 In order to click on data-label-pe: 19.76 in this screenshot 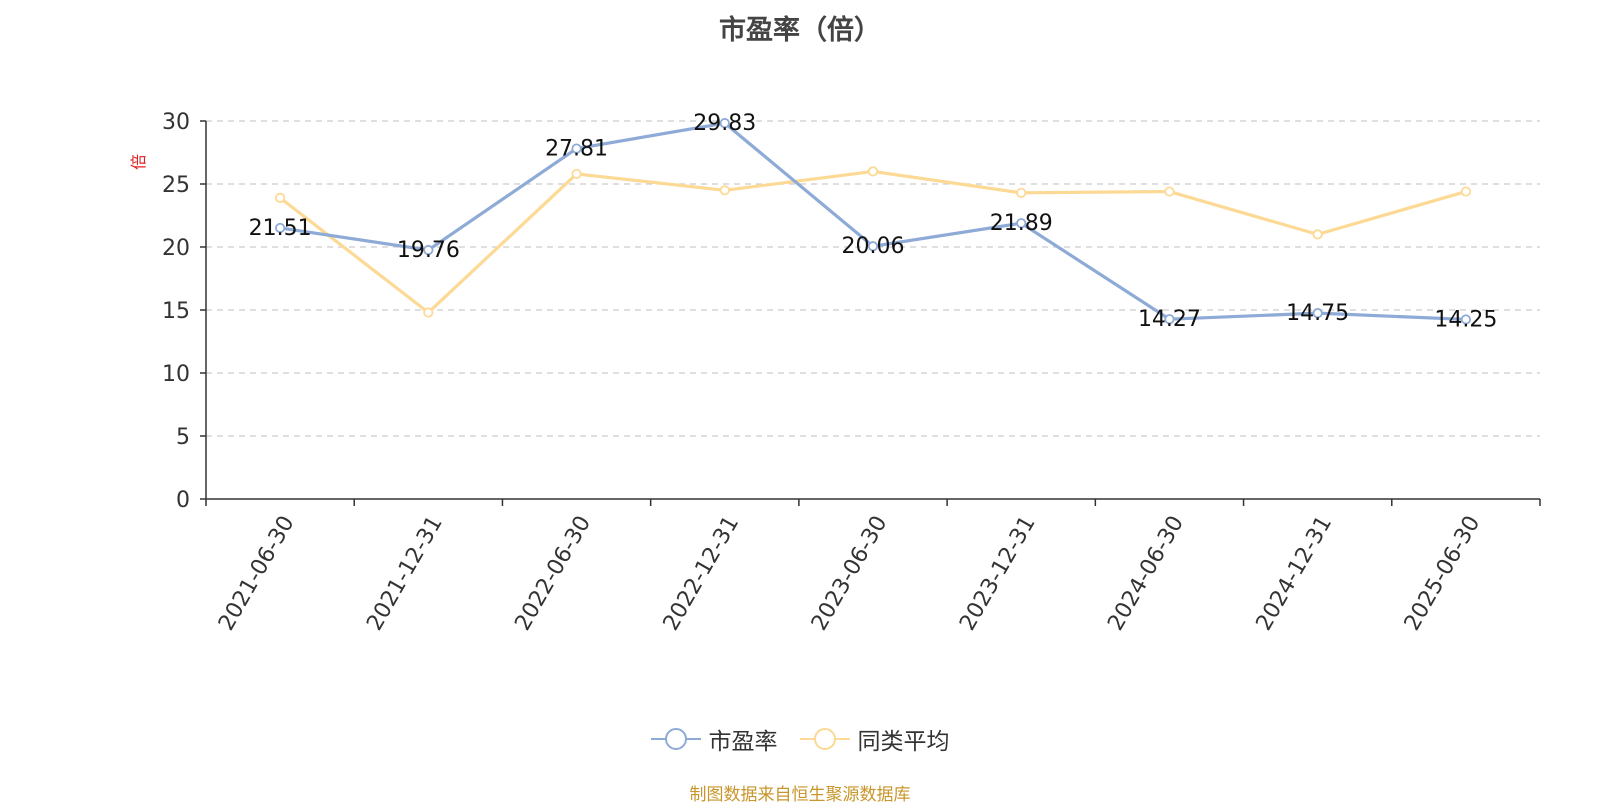, I will do `click(428, 250)`.